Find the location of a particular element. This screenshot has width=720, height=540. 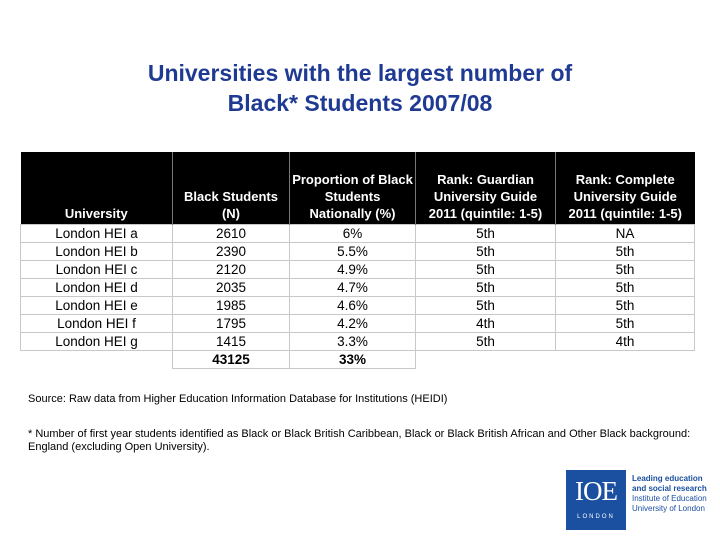

table-row: London HEI b 2390 5.5% 5th 5th is located at coordinates (357, 251).